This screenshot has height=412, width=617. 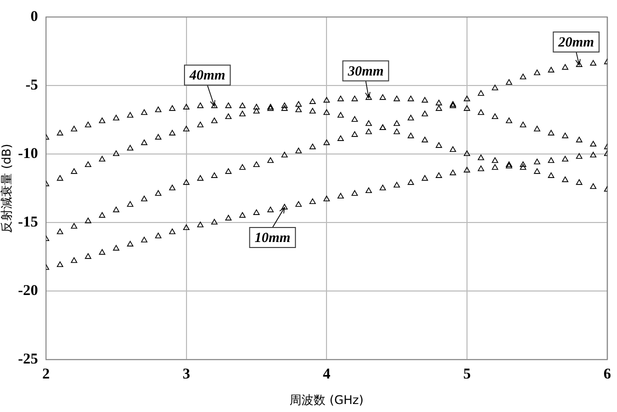 What do you see at coordinates (327, 399) in the screenshot?
I see `x-axis-title: 周波数 (GHz)` at bounding box center [327, 399].